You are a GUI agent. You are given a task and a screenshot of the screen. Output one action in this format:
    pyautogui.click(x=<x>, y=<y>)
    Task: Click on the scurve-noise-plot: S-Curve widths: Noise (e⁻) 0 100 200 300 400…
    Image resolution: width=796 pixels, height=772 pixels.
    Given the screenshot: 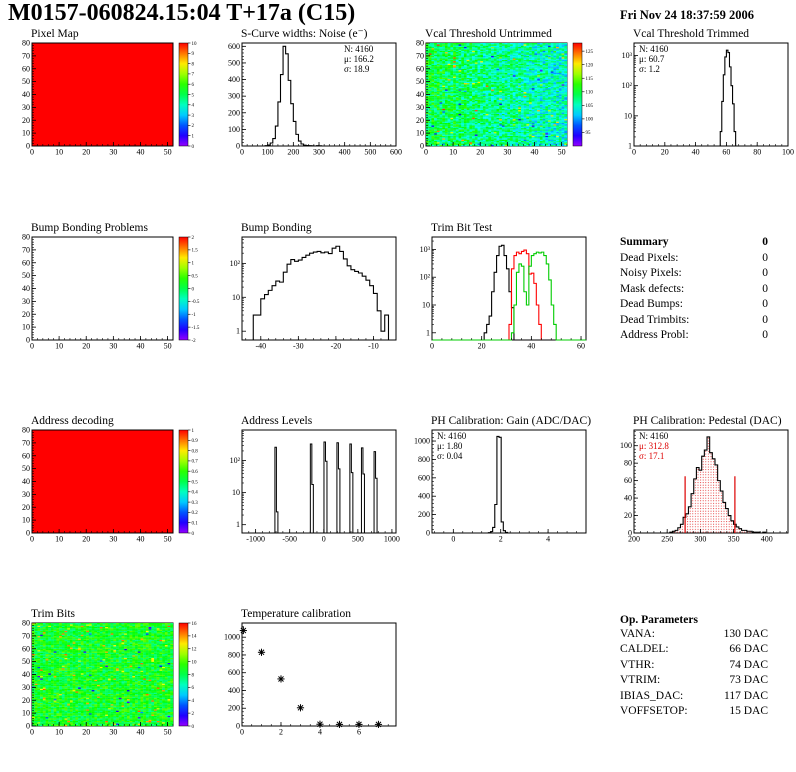 What is the action you would take?
    pyautogui.click(x=310, y=99)
    